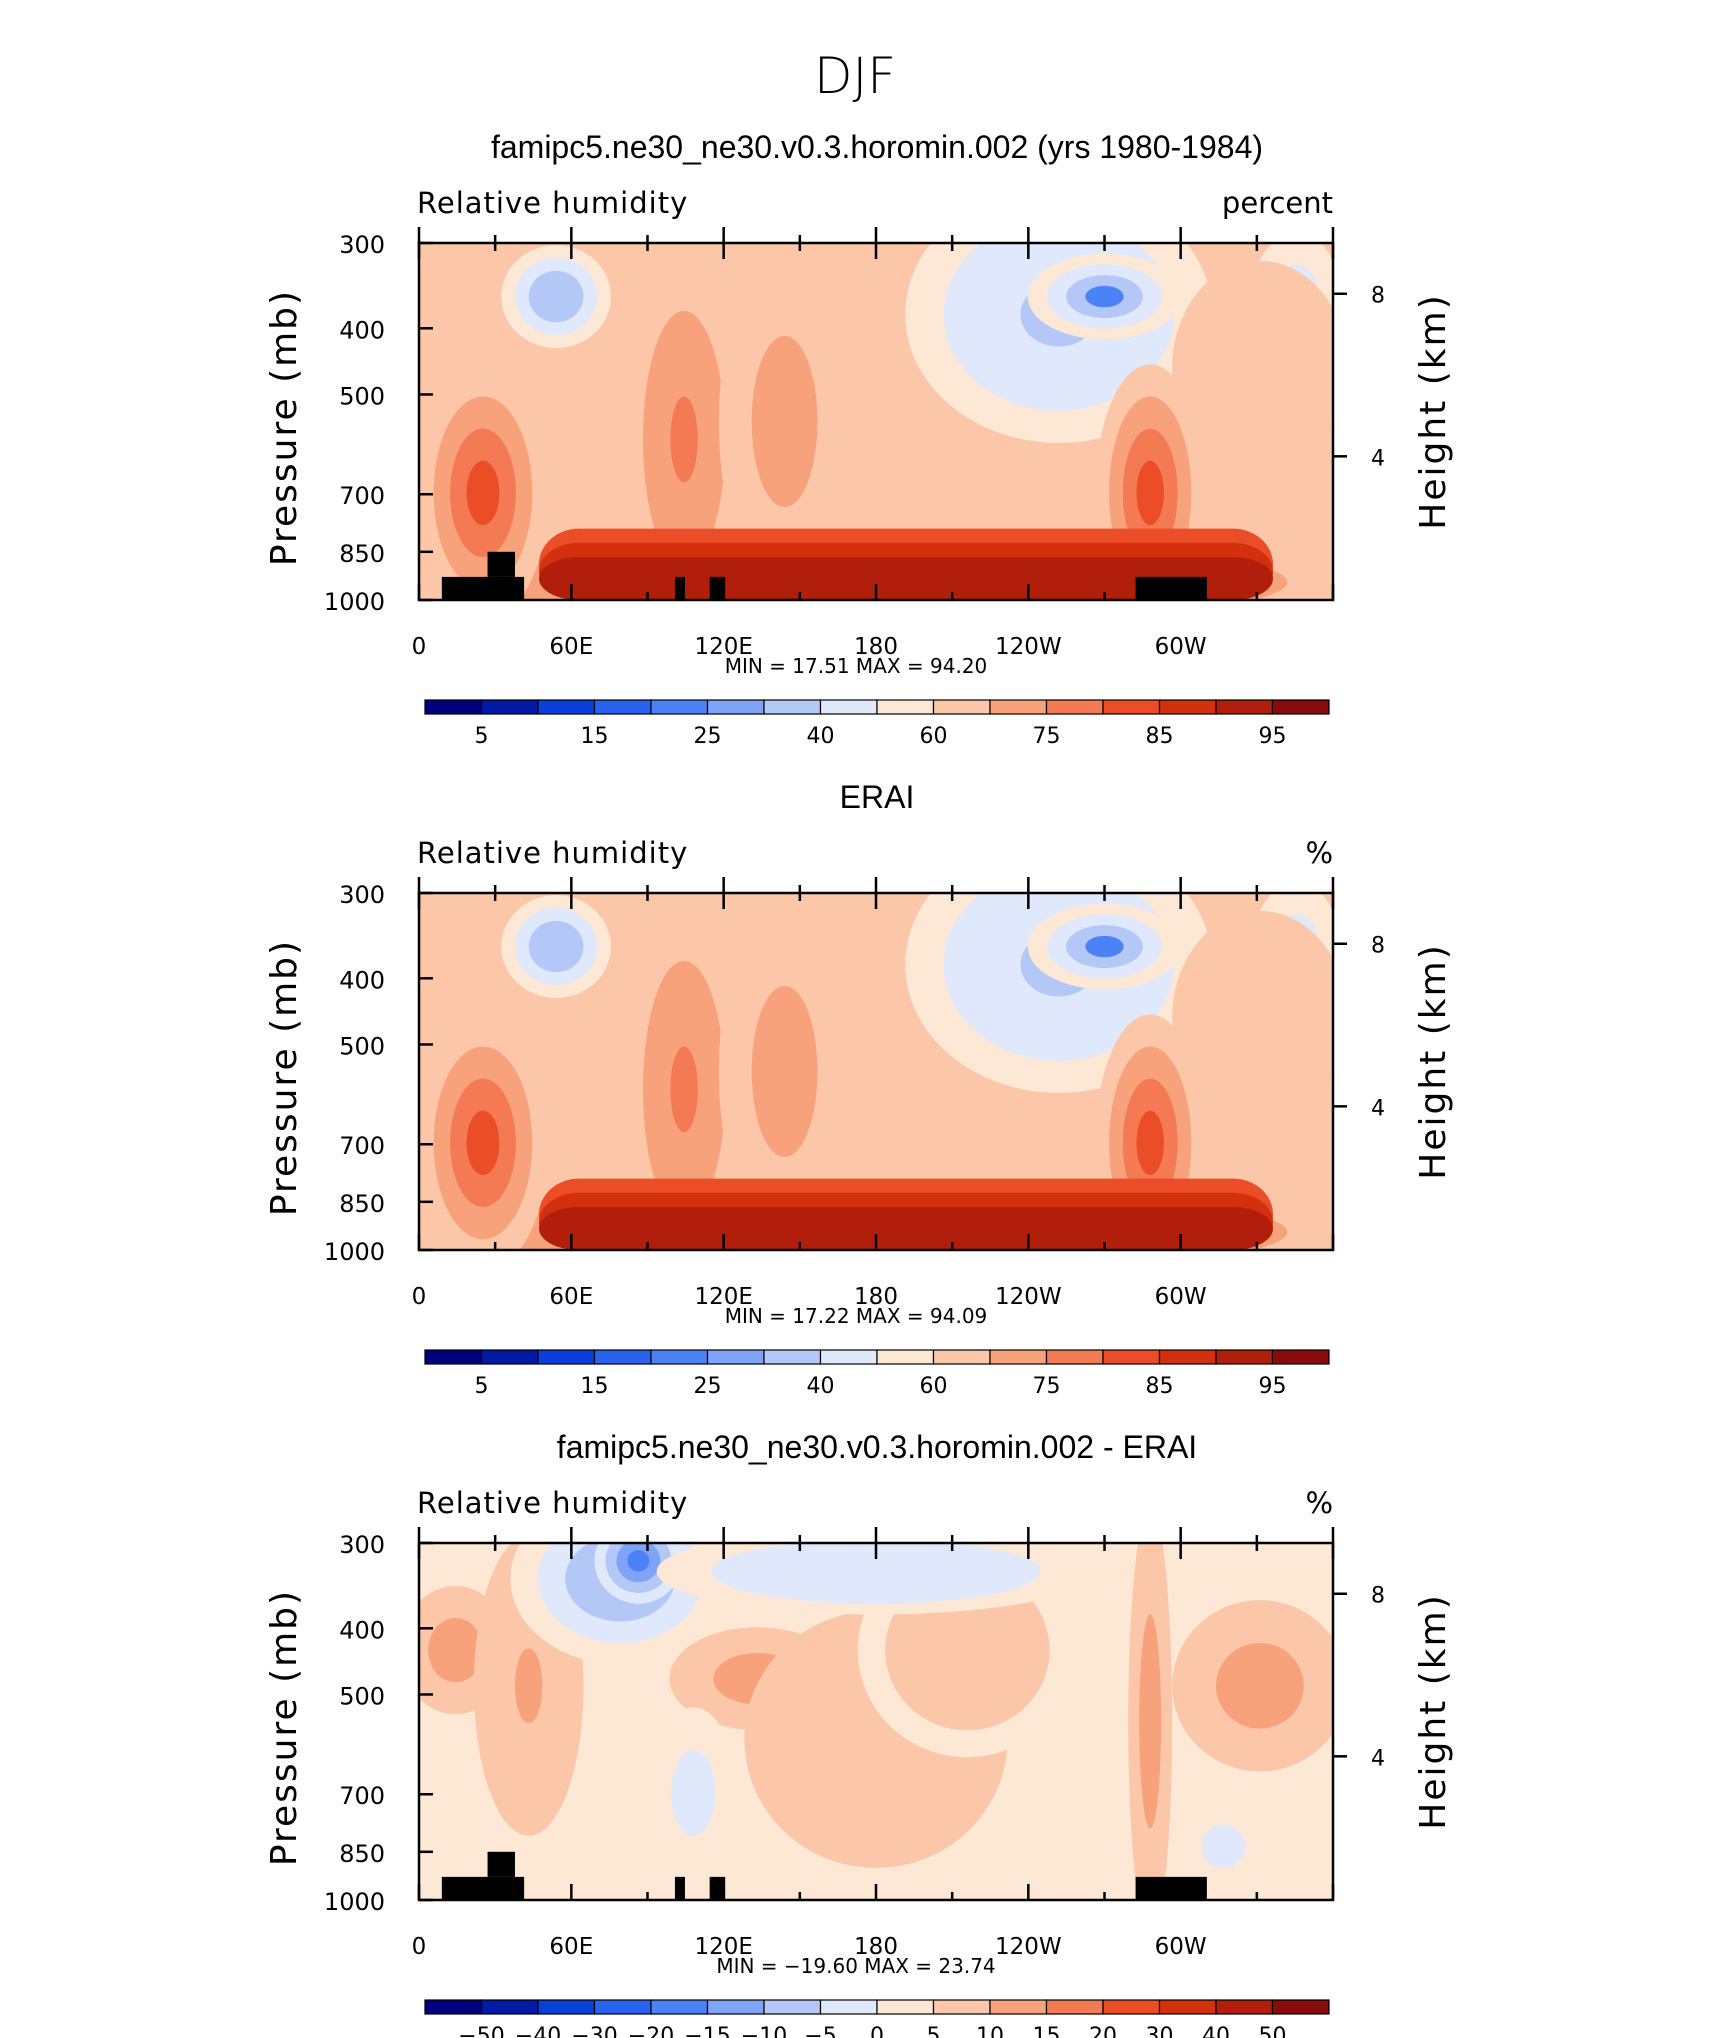 Image resolution: width=1710 pixels, height=2038 pixels. What do you see at coordinates (594, 2031) in the screenshot?
I see `colorbar-label: −30` at bounding box center [594, 2031].